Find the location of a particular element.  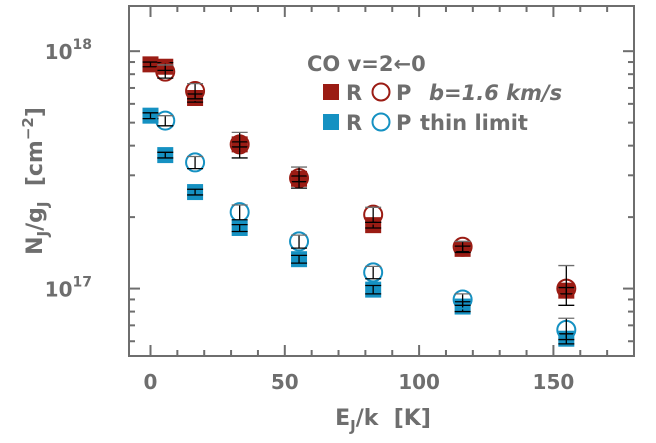

x-axis-title-sub: J is located at coordinates (352, 426).